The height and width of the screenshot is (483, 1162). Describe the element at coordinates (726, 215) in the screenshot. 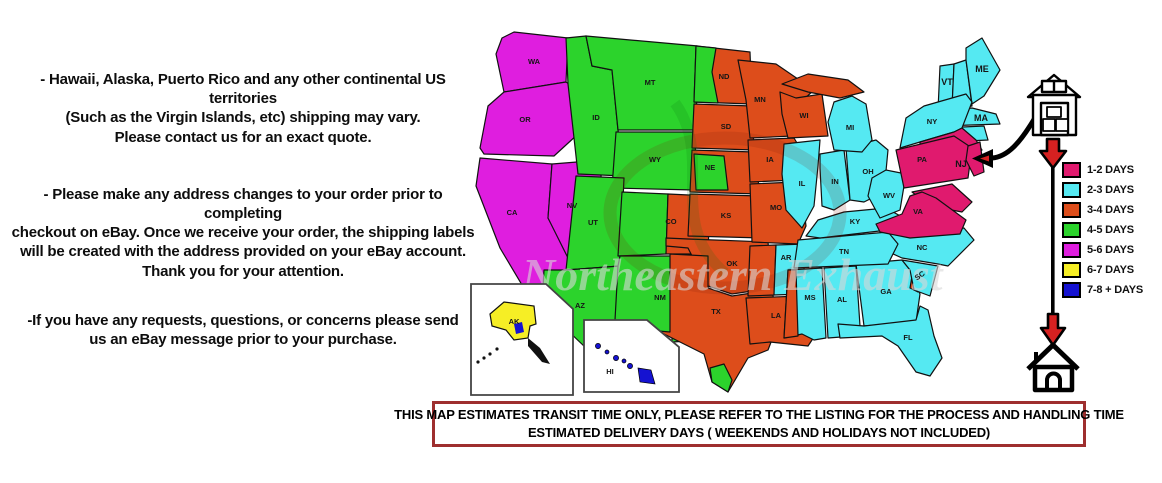

I see `state-label-ks: KS` at that location.